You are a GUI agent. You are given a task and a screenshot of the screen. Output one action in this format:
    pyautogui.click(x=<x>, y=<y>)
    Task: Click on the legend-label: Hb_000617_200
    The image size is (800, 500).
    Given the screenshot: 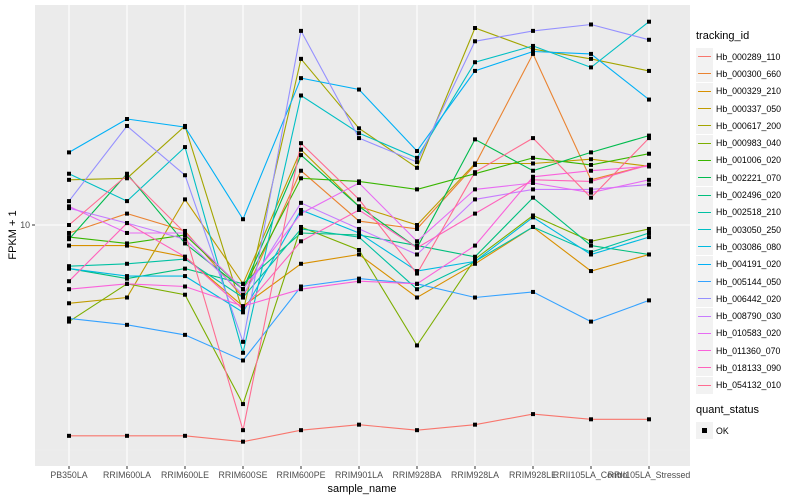 What is the action you would take?
    pyautogui.click(x=749, y=125)
    